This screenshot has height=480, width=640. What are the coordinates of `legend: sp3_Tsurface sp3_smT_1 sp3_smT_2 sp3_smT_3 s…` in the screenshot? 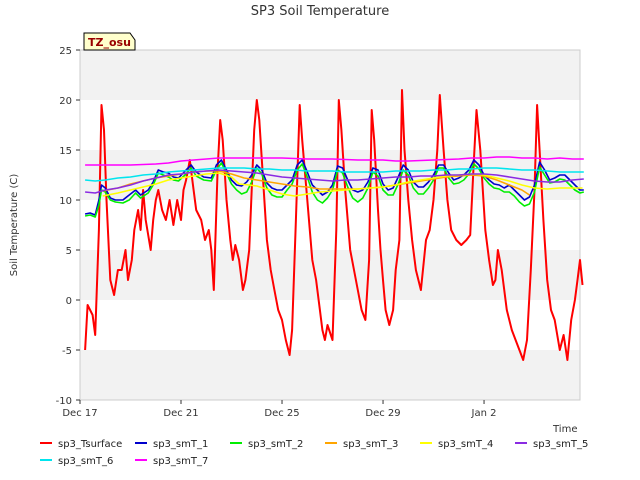 It's located at (314, 453).